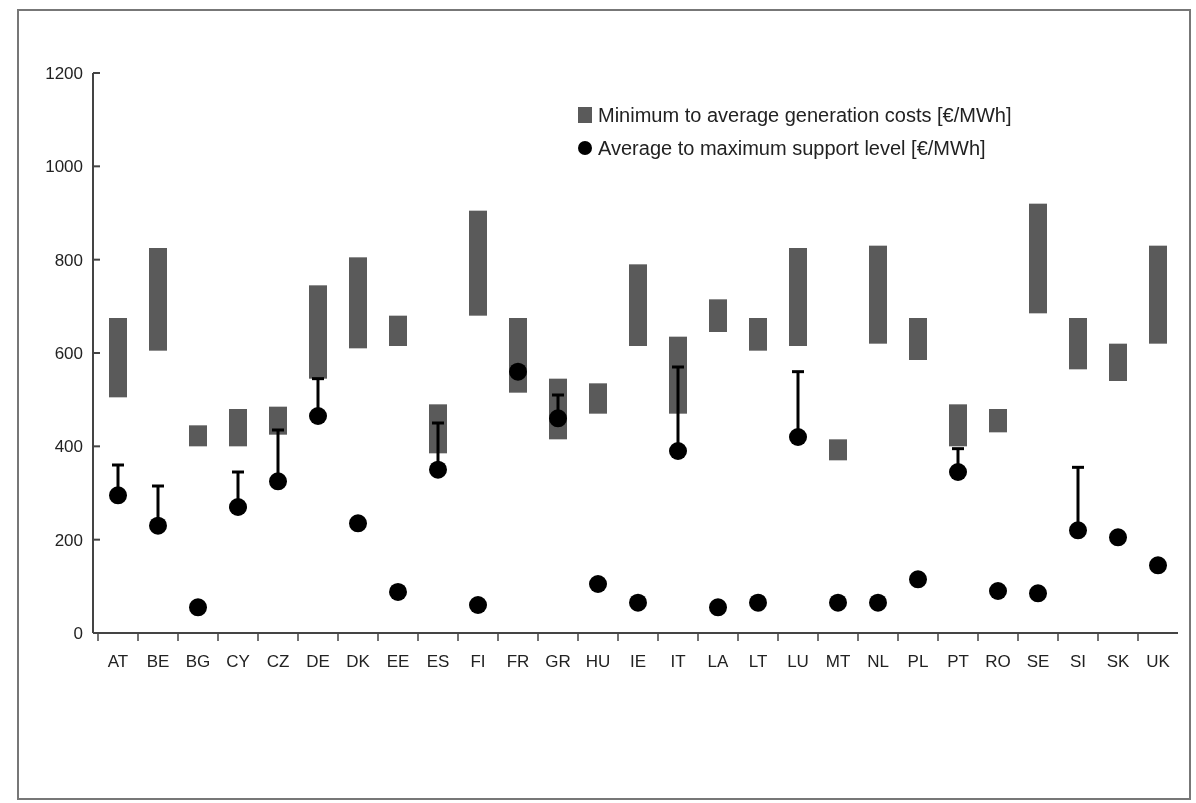  What do you see at coordinates (68, 540) in the screenshot?
I see `y-tick-label: 200` at bounding box center [68, 540].